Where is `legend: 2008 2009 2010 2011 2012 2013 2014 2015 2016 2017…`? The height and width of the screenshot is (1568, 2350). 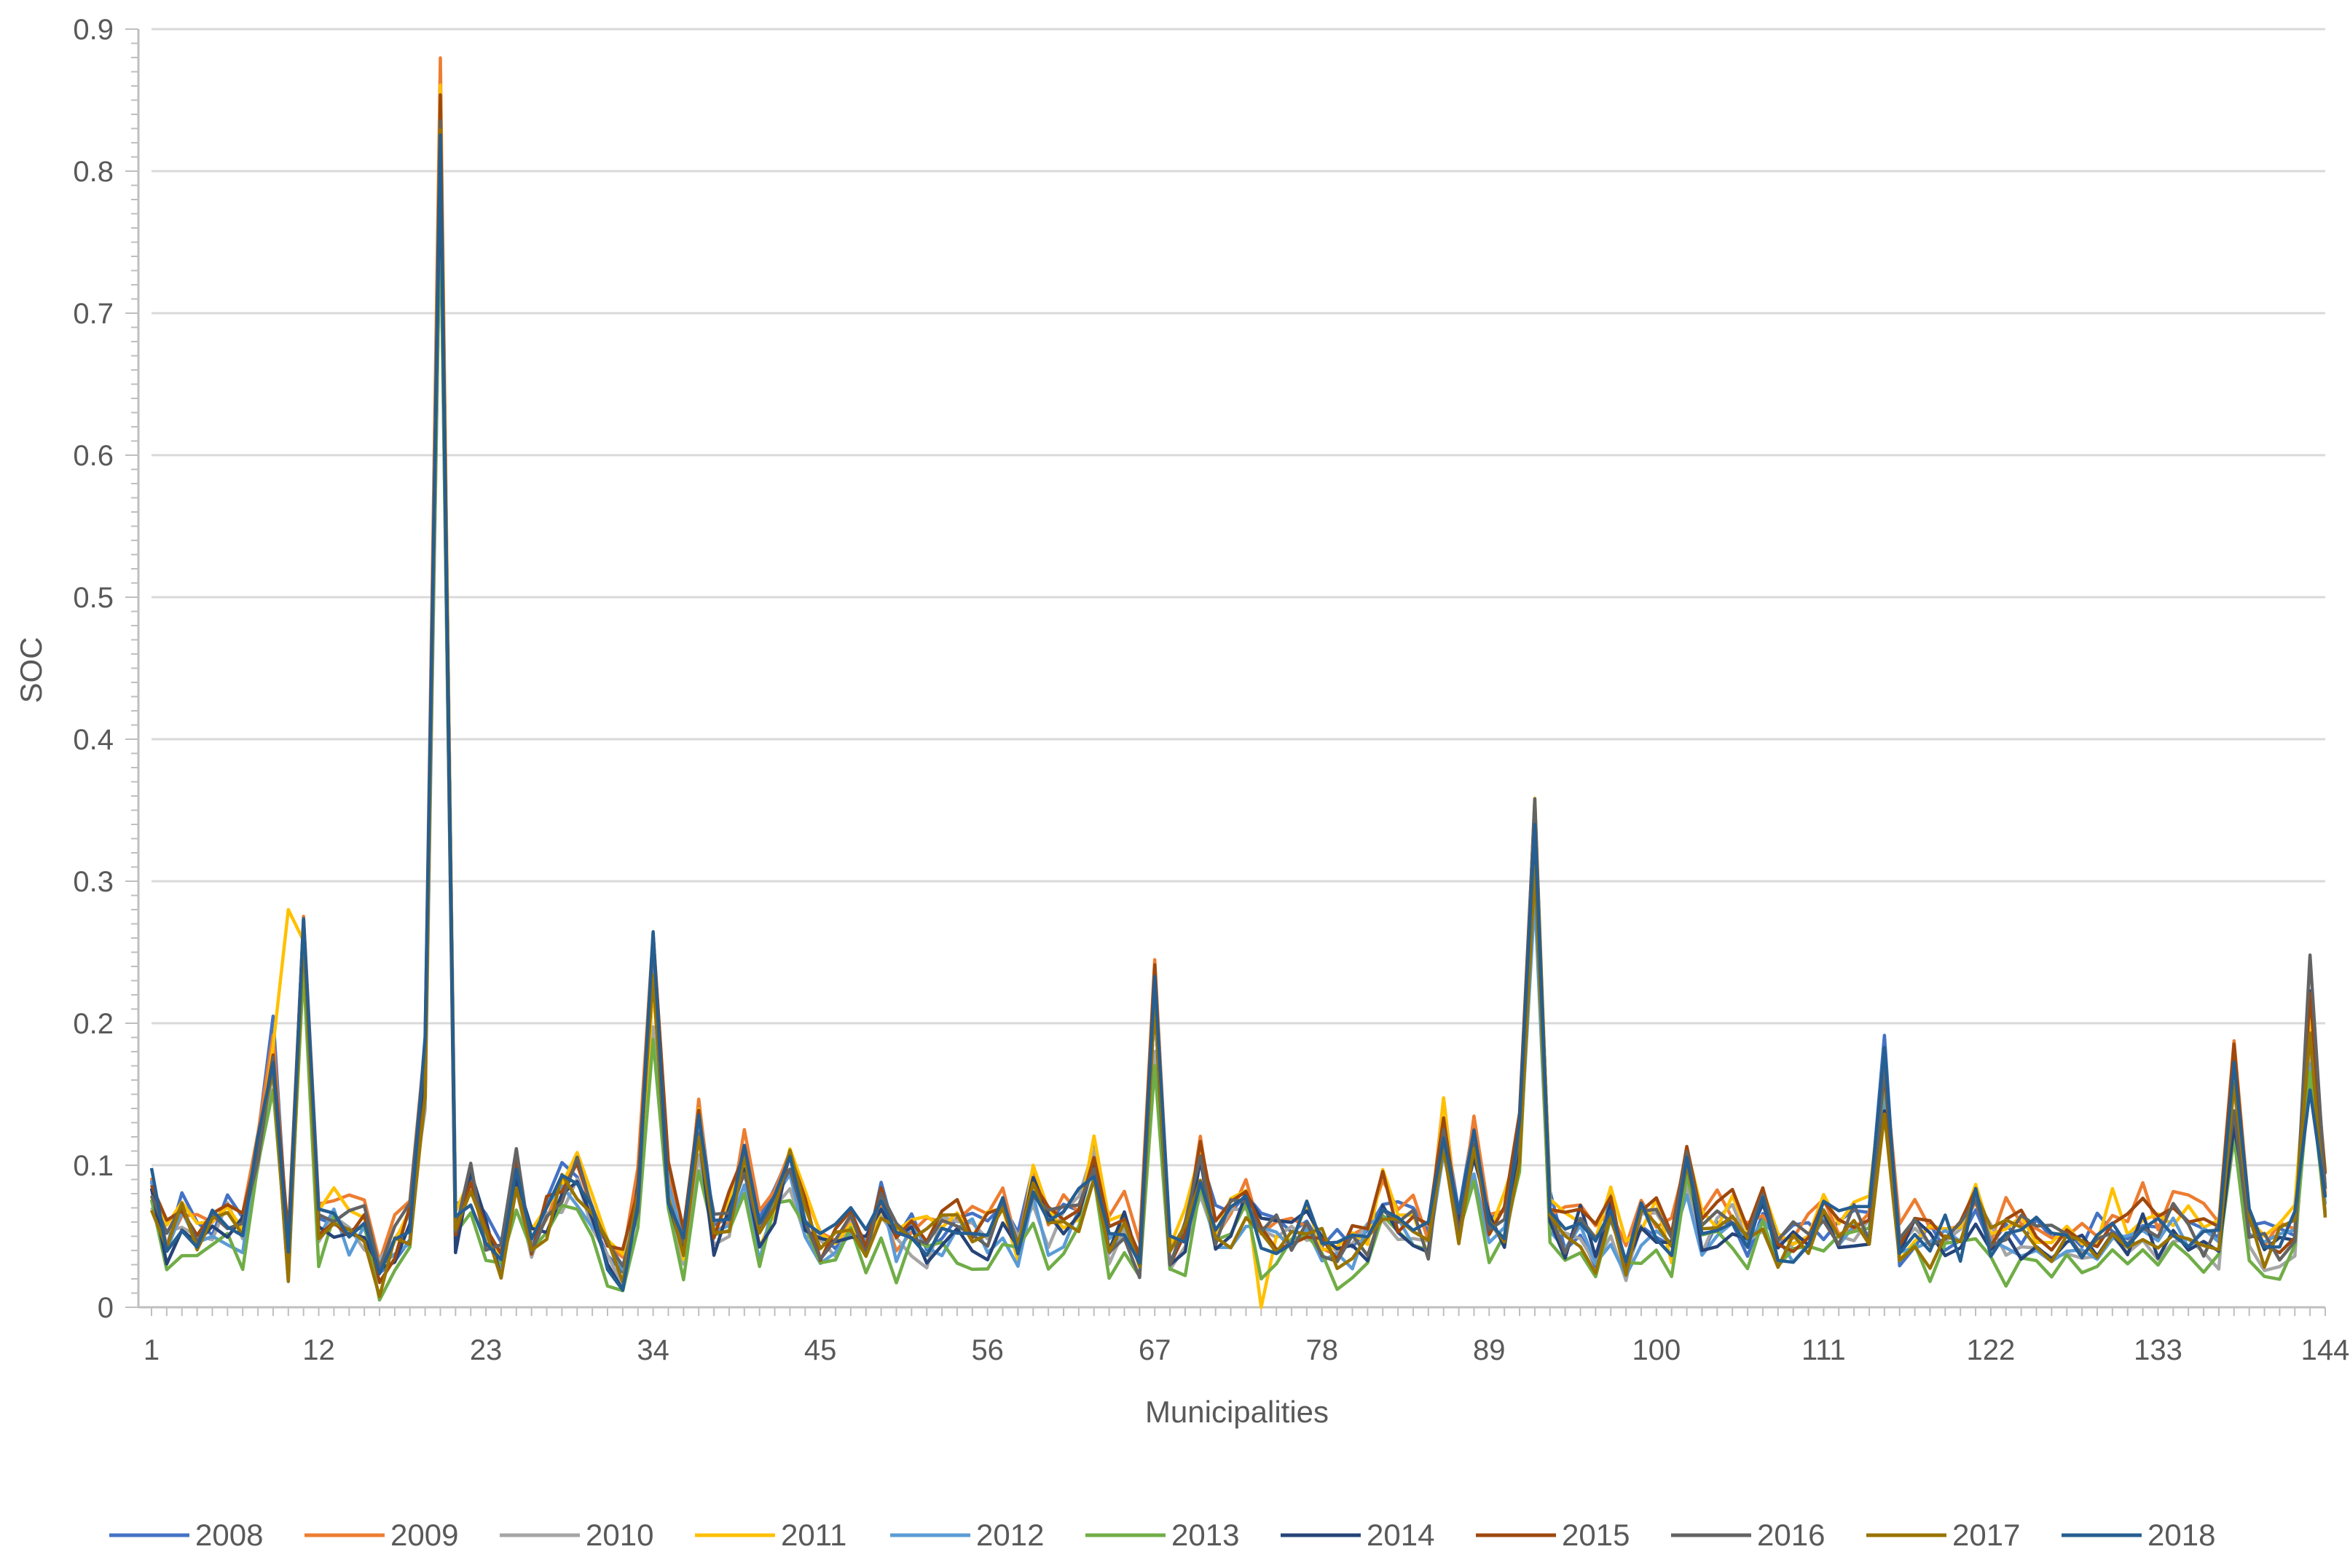
legend: 2008 2009 2010 2011 2012 2013 2014 2015 2016 2017… is located at coordinates (1162, 1535).